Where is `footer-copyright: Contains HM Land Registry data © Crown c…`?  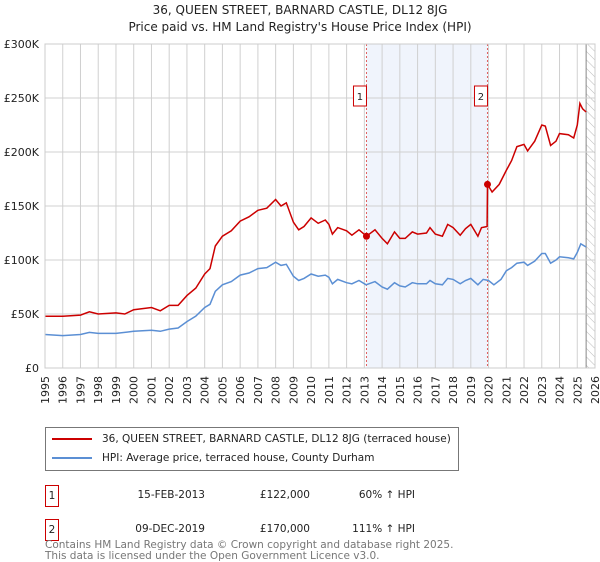 footer-copyright: Contains HM Land Registry data © Crown c… is located at coordinates (249, 545).